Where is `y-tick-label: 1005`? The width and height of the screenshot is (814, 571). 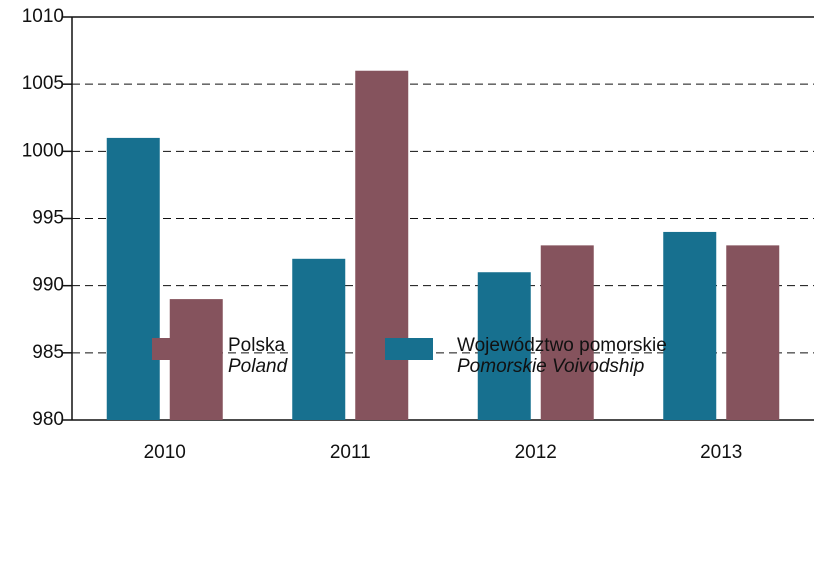
y-tick-label: 1005 is located at coordinates (43, 83).